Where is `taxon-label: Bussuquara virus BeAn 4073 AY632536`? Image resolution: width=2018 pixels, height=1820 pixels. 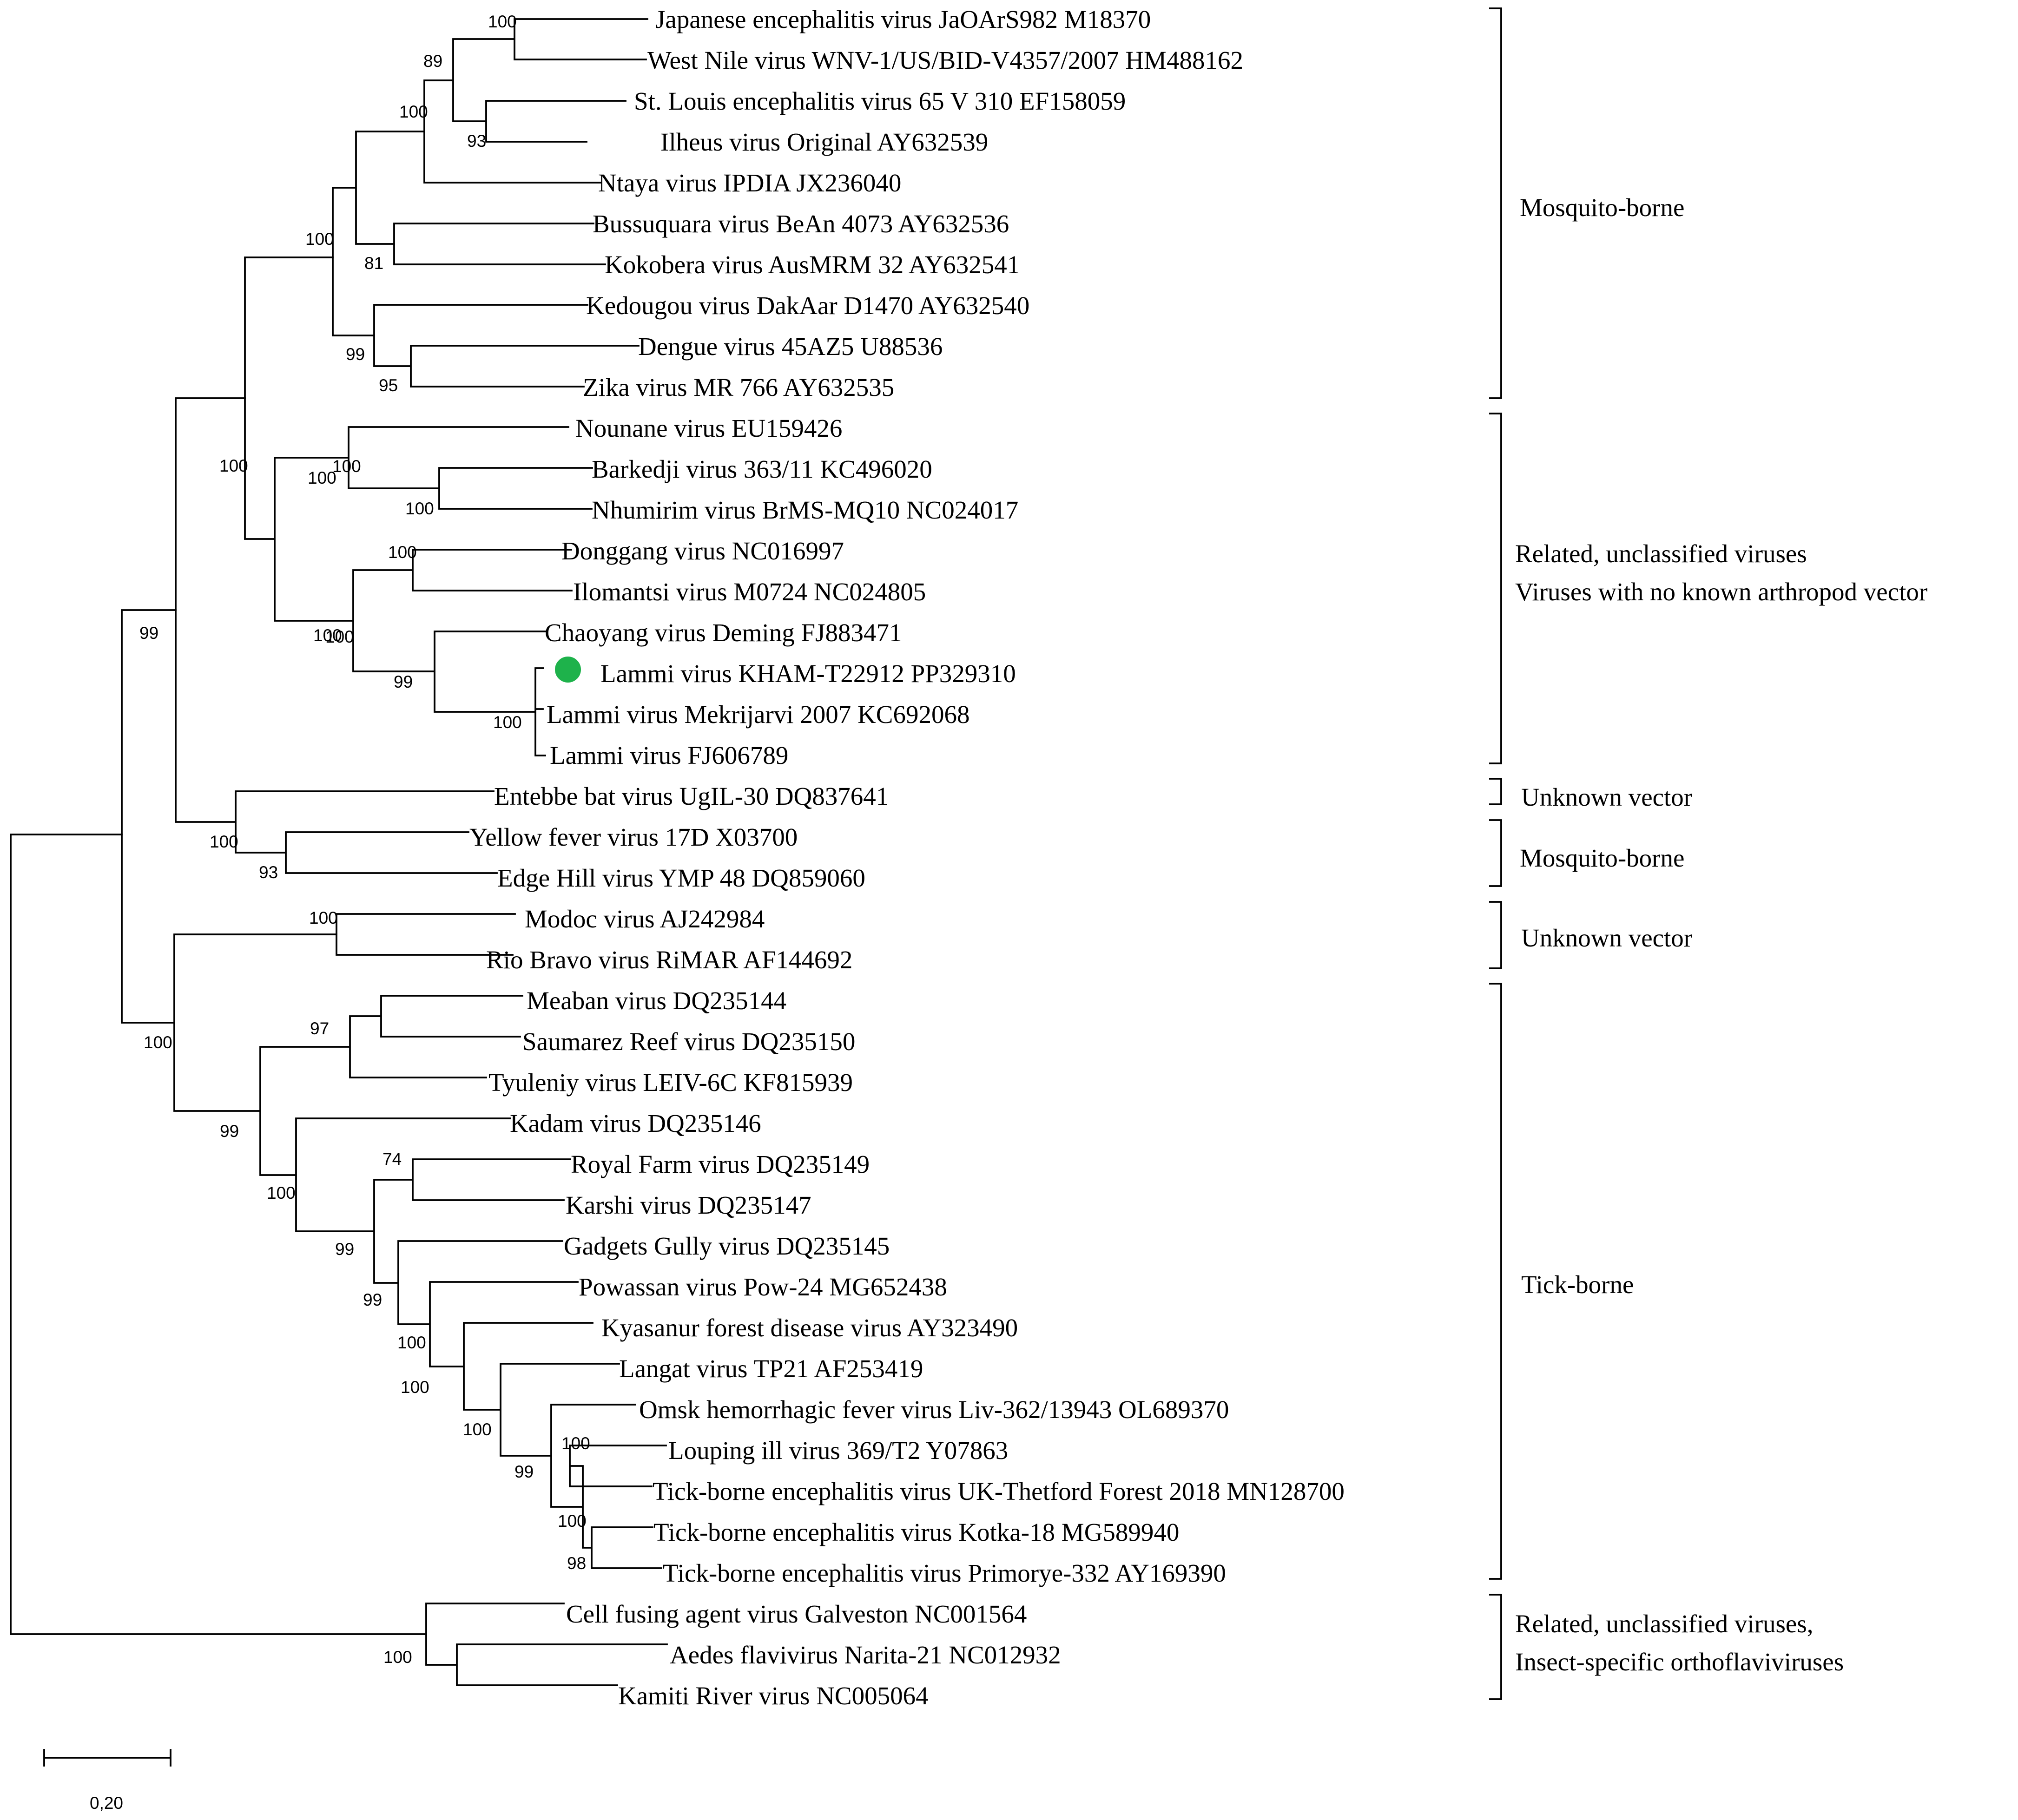 taxon-label: Bussuquara virus BeAn 4073 AY632536 is located at coordinates (801, 224).